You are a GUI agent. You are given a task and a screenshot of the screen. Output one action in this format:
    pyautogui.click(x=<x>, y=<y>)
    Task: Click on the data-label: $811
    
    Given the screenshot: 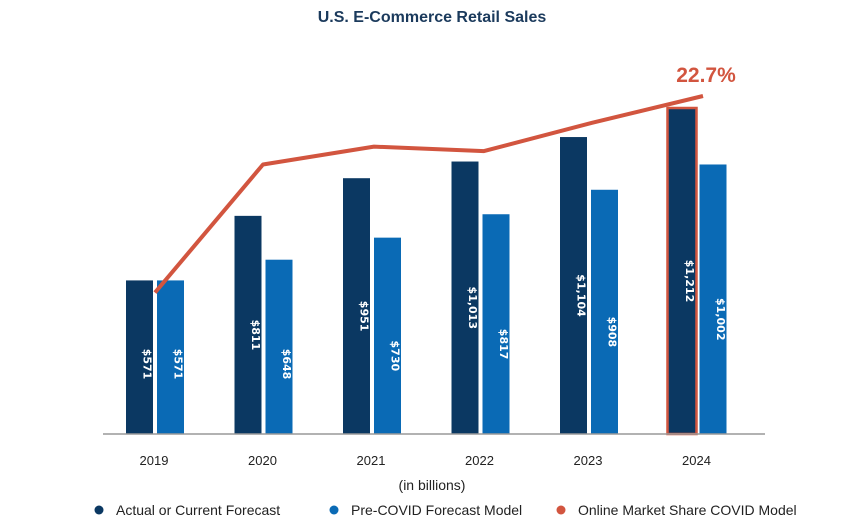 What is the action you would take?
    pyautogui.click(x=255, y=335)
    